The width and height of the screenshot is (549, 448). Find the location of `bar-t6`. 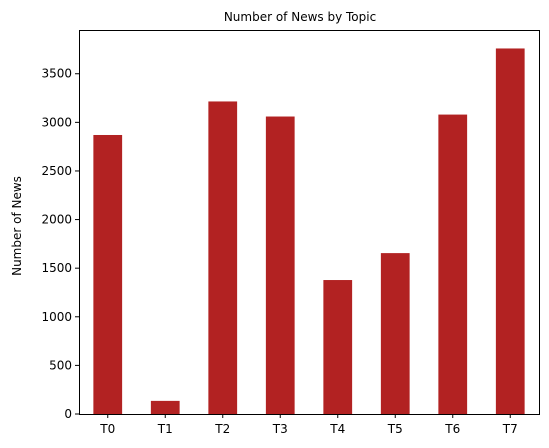

bar-t6 is located at coordinates (453, 264).